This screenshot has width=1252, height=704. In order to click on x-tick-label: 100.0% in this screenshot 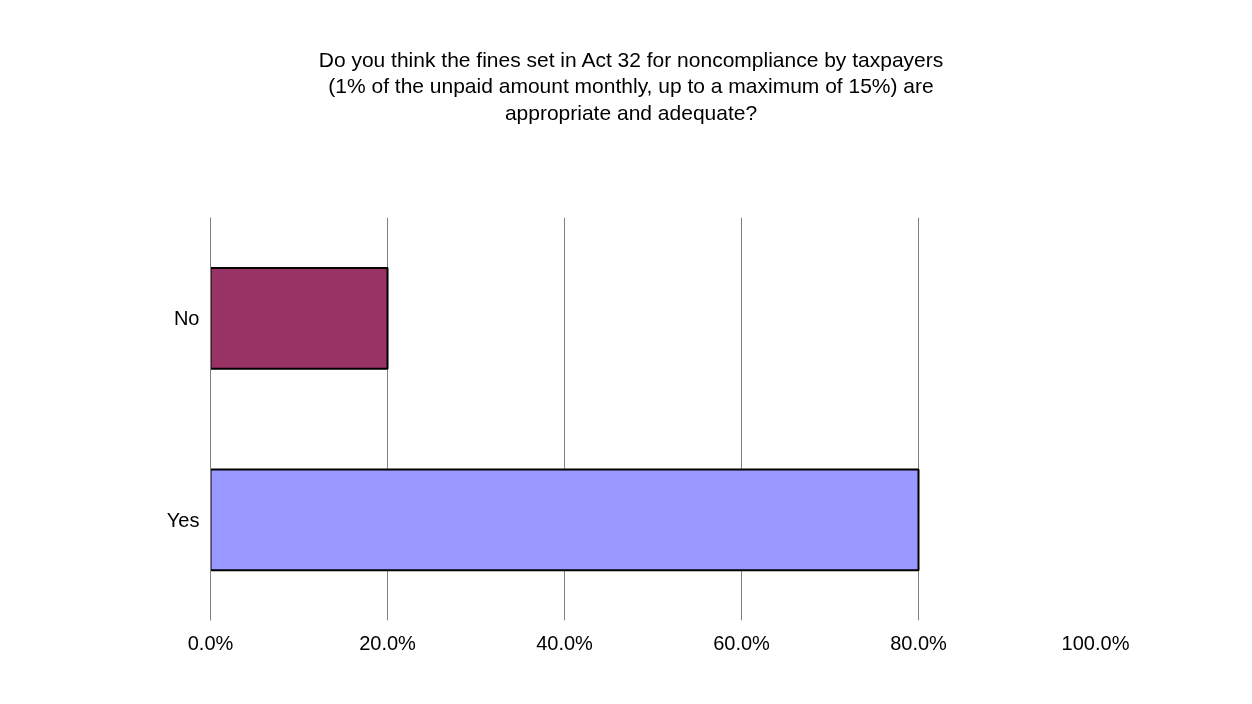, I will do `click(1095, 642)`.